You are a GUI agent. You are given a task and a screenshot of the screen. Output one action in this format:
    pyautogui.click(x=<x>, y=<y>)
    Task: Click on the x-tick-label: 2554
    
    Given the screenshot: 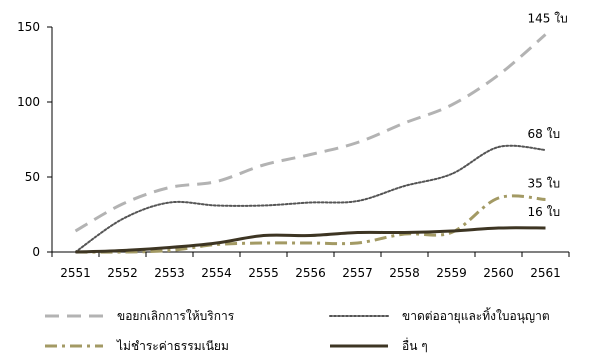 What is the action you would take?
    pyautogui.click(x=216, y=273)
    